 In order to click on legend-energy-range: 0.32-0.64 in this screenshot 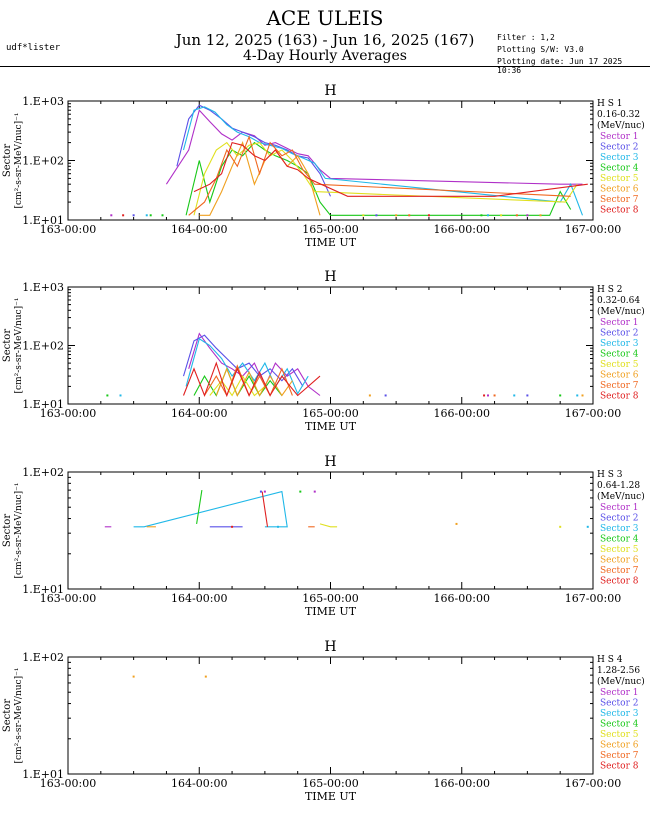, I will do `click(618, 301)`.